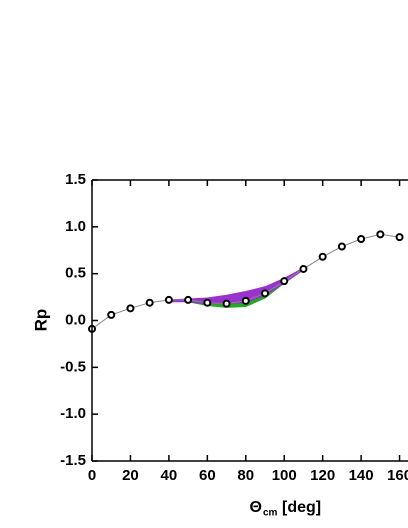  Describe the element at coordinates (256, 507) in the screenshot. I see `x-axis-symbol: Θ` at that location.